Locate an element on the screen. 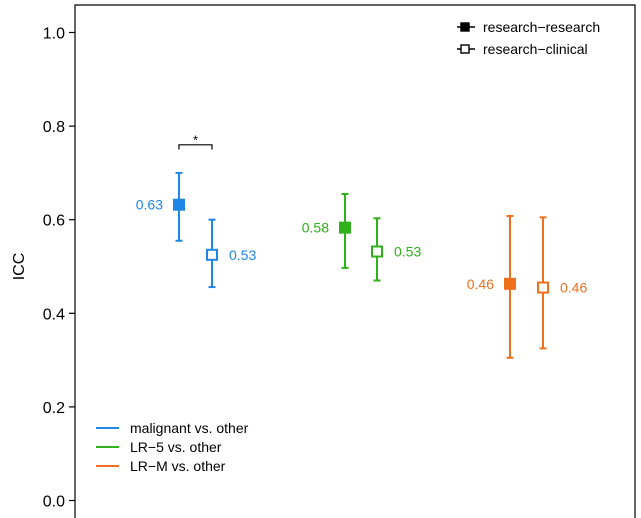 The width and height of the screenshot is (641, 518). group-1: 0.58 0.53 is located at coordinates (361, 237).